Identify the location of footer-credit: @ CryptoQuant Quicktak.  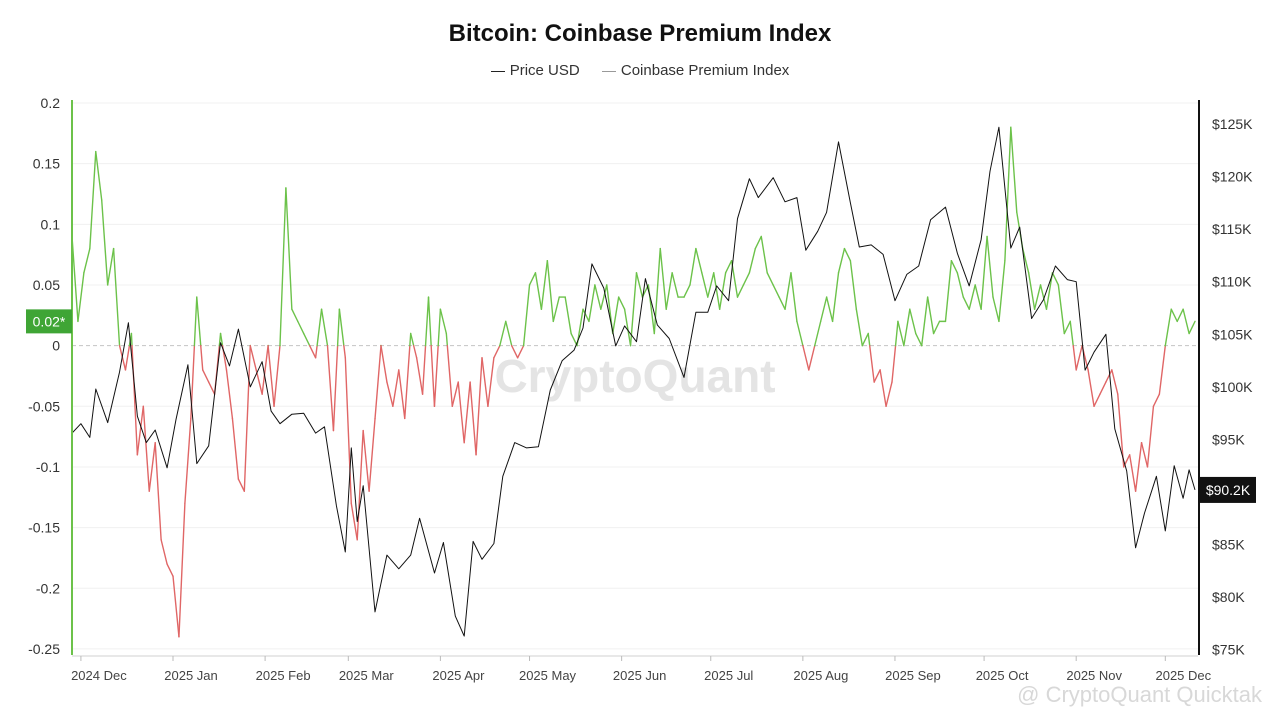
(1140, 694).